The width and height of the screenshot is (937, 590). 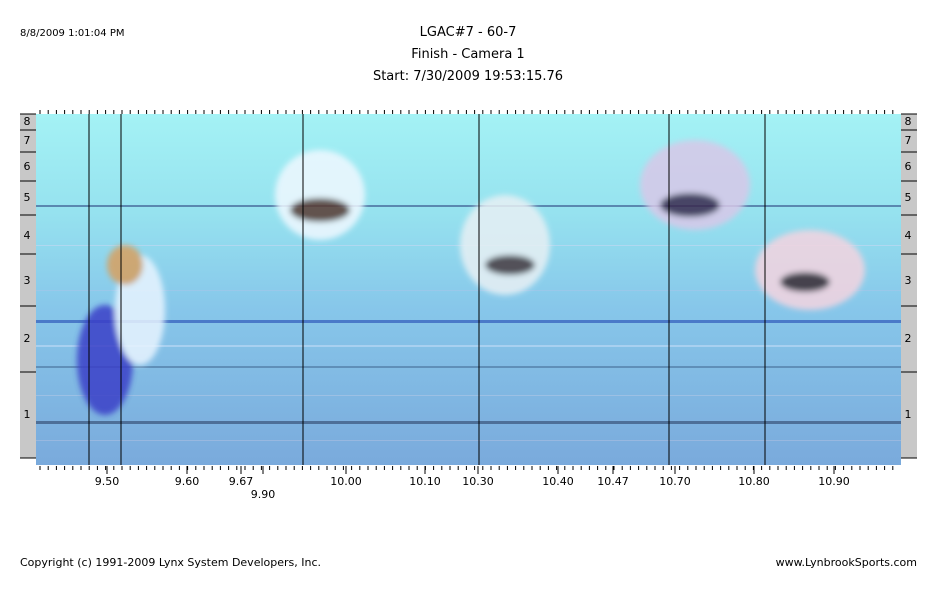 I want to click on lane-label-left: 5, so click(x=27, y=197).